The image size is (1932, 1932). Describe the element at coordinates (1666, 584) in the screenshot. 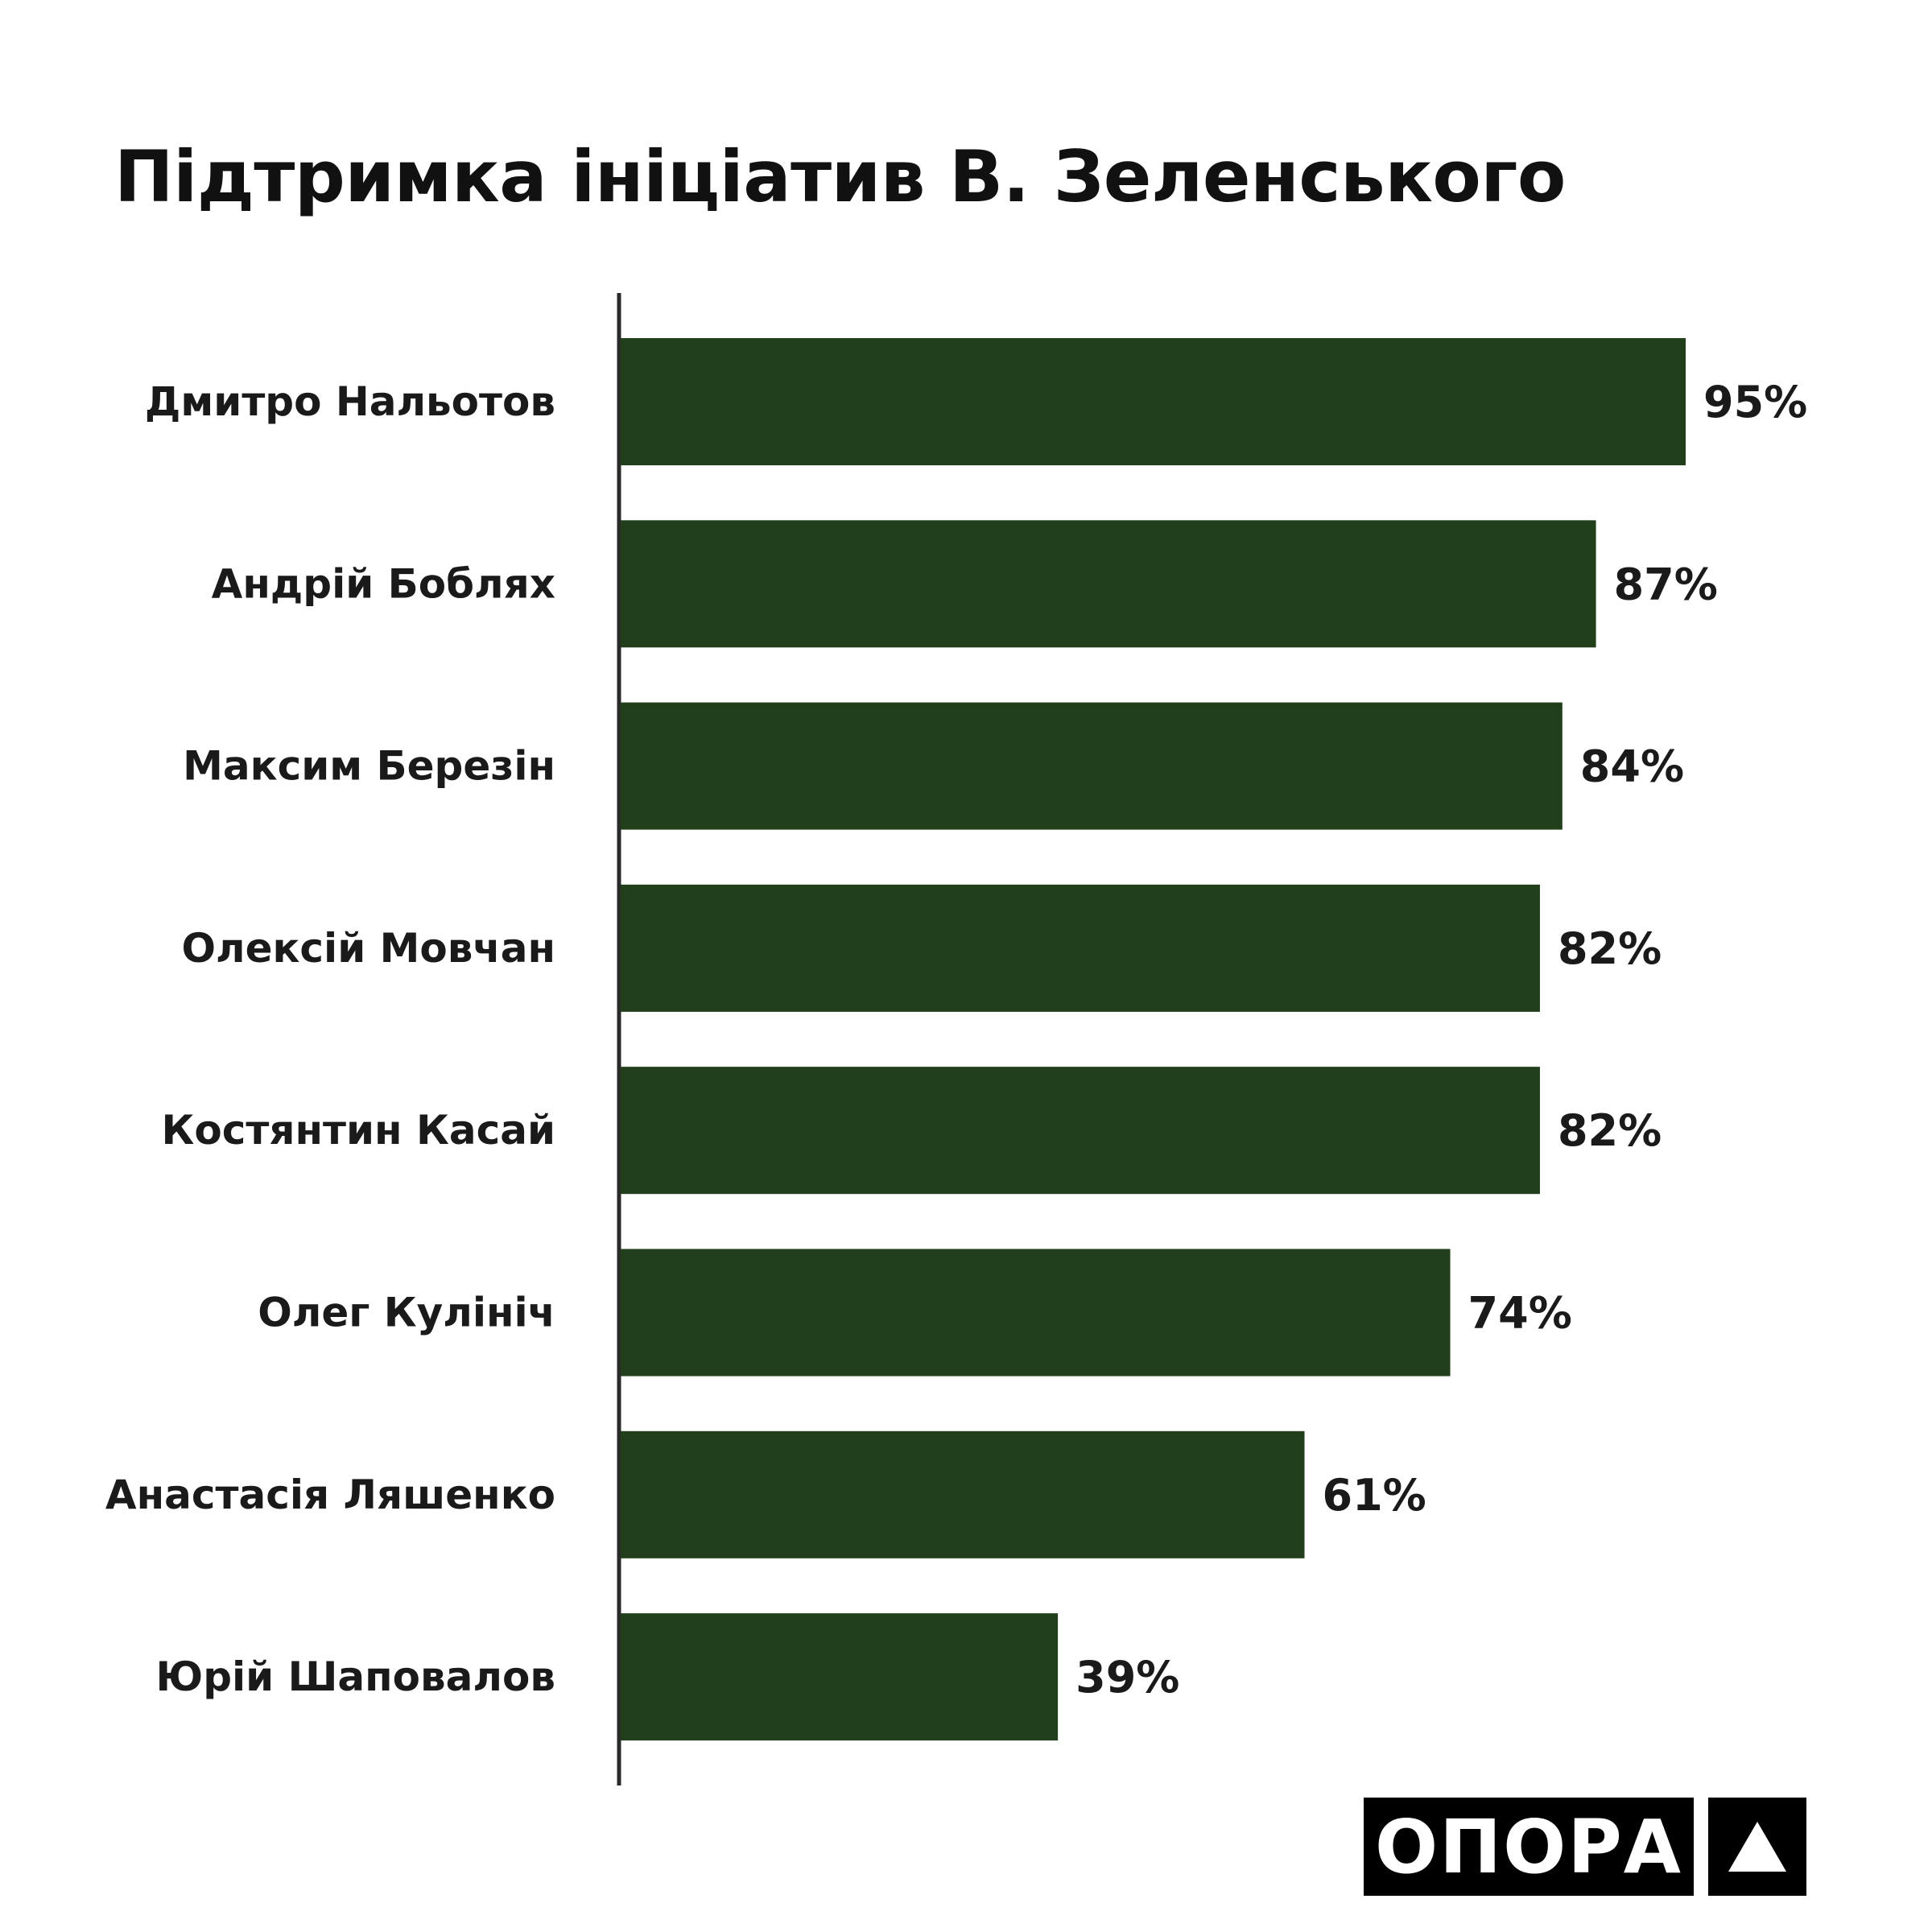

I see `value-label: 87%` at that location.